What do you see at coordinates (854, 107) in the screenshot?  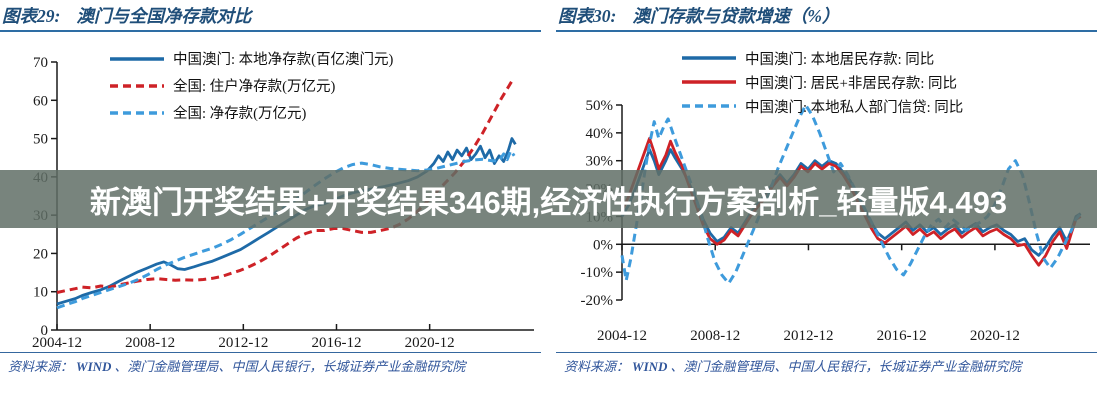 I see `legend-label: 中国澳门: 本地私人部门信贷: 同比` at bounding box center [854, 107].